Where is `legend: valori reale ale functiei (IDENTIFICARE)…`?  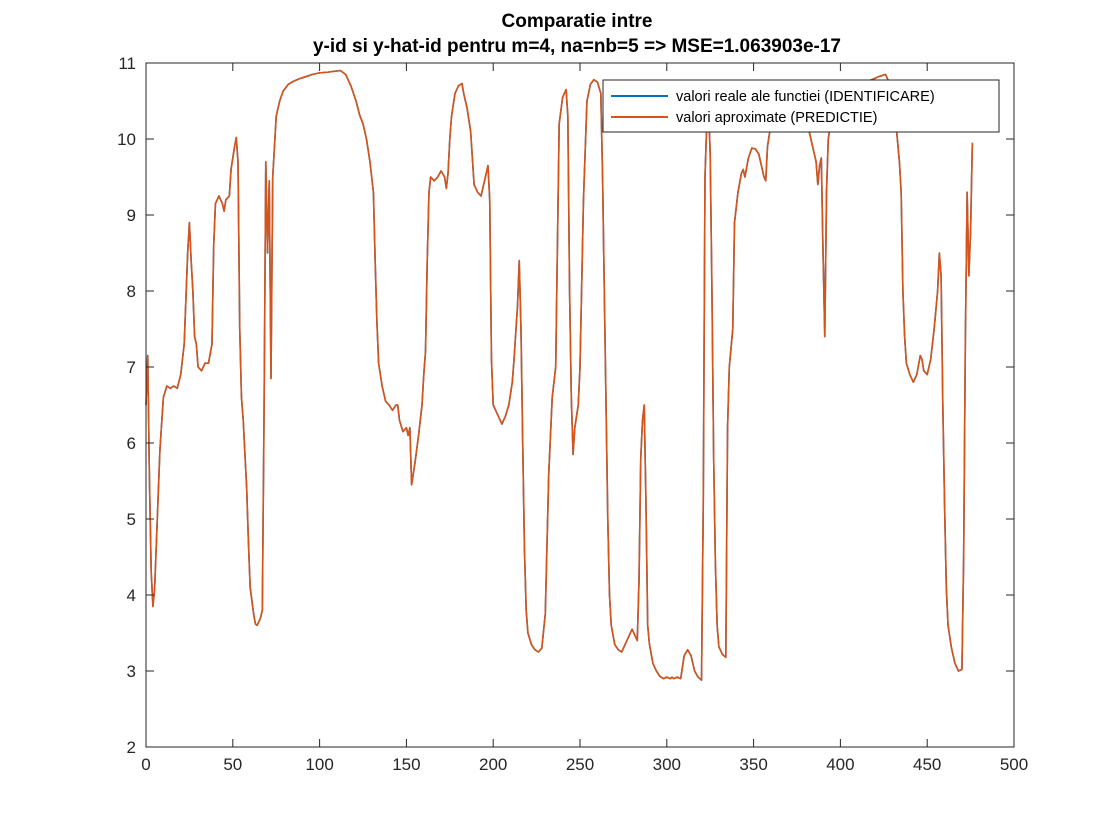 legend: valori reale ale functiei (IDENTIFICARE)… is located at coordinates (801, 106).